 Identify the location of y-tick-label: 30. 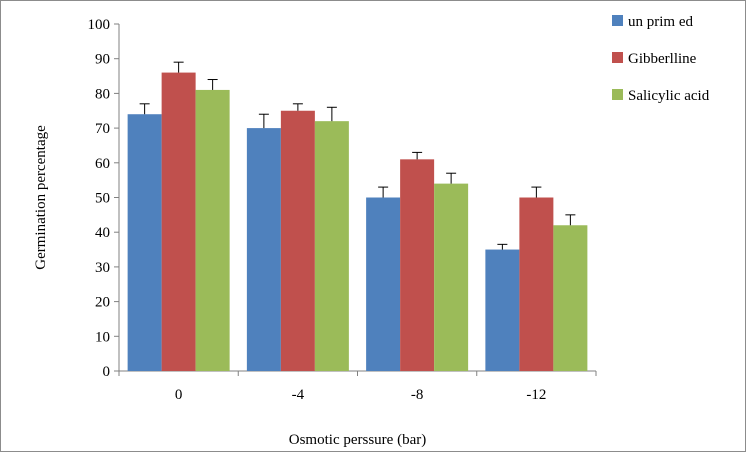
(102, 268).